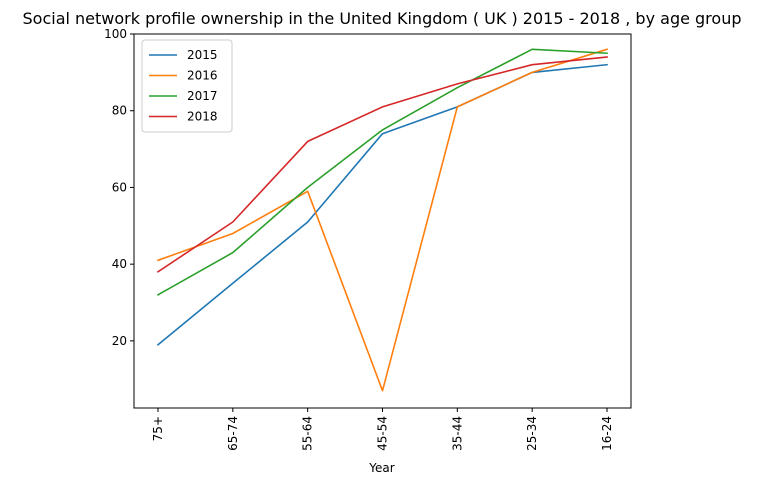 The height and width of the screenshot is (486, 765). I want to click on x-tick-label: 65-74, so click(233, 433).